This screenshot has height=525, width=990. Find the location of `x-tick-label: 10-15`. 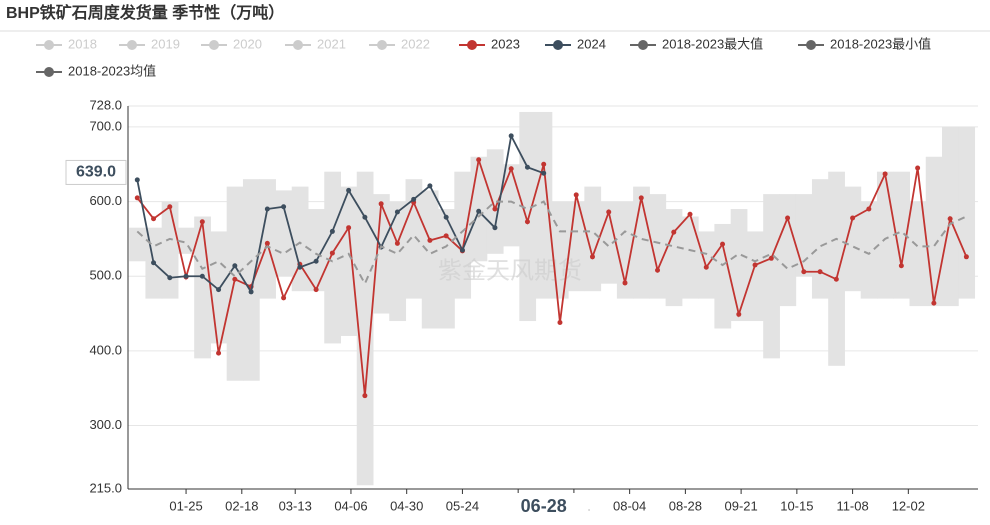

x-tick-label: 10-15 is located at coordinates (796, 505).